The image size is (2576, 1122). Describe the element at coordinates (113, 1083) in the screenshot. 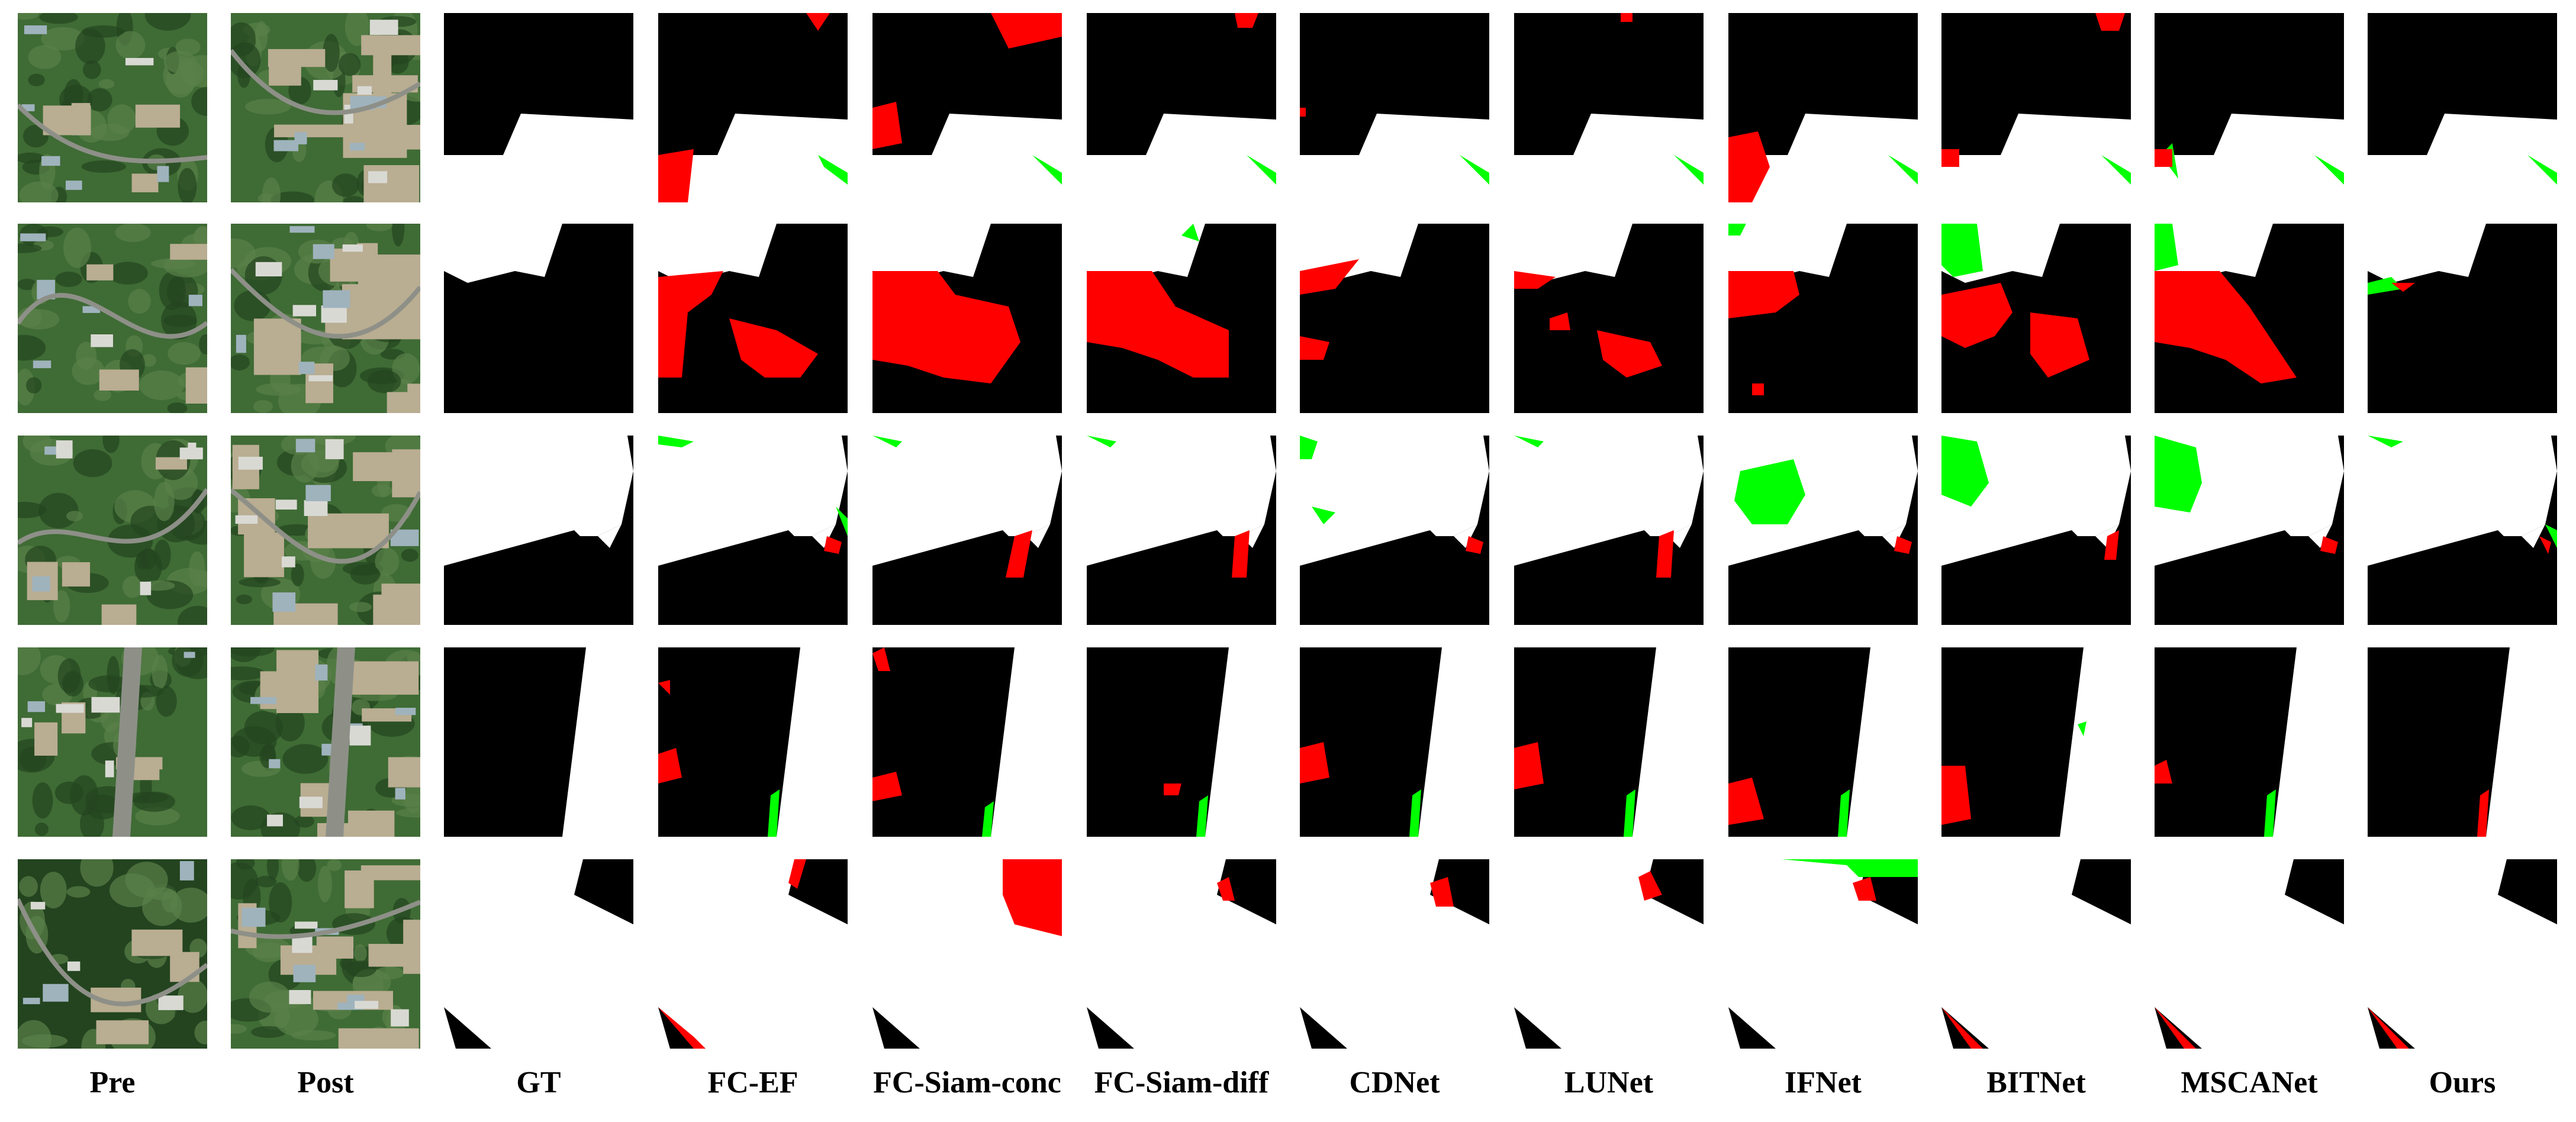

I see `column-label-pre: Pre` at that location.